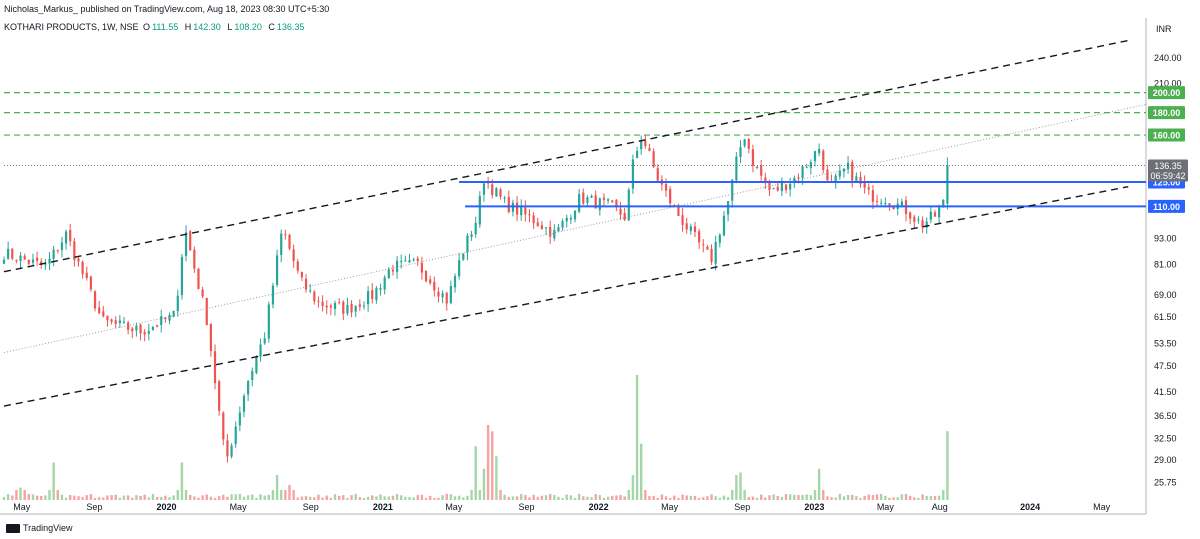 This screenshot has width=1200, height=539. I want to click on x-tick-label: 2022, so click(599, 507).